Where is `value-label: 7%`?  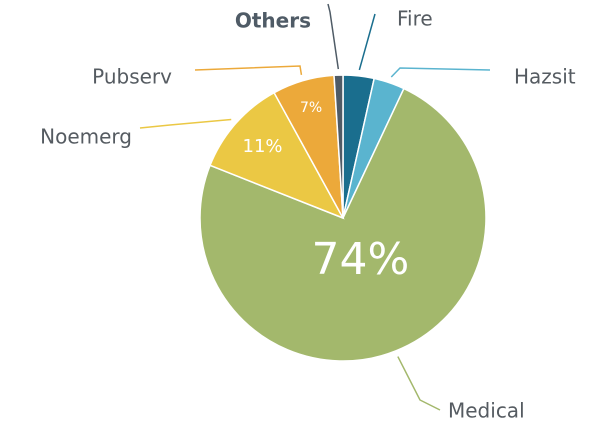 value-label: 7% is located at coordinates (311, 108).